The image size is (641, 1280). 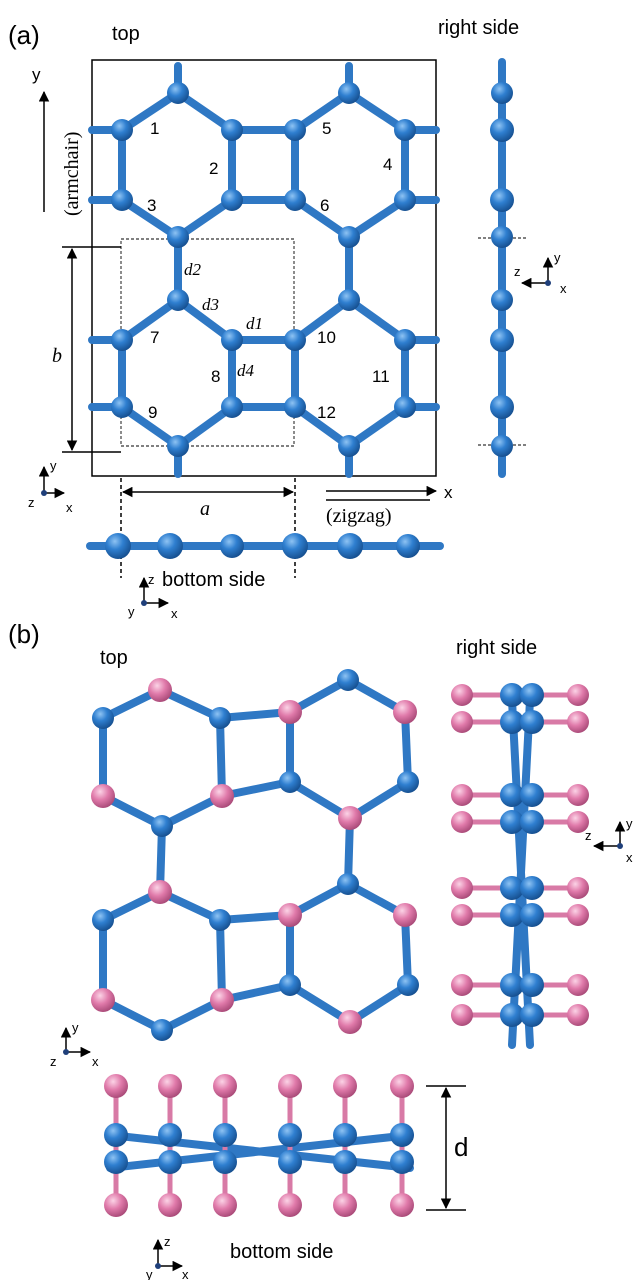 What do you see at coordinates (208, 528) in the screenshot?
I see `lattice-a-dimension: a` at bounding box center [208, 528].